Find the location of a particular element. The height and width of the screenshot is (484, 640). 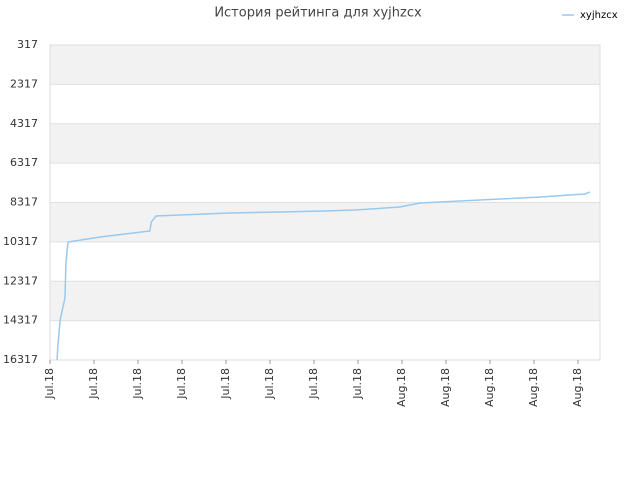

y-tick-label: 4317 is located at coordinates (24, 123).